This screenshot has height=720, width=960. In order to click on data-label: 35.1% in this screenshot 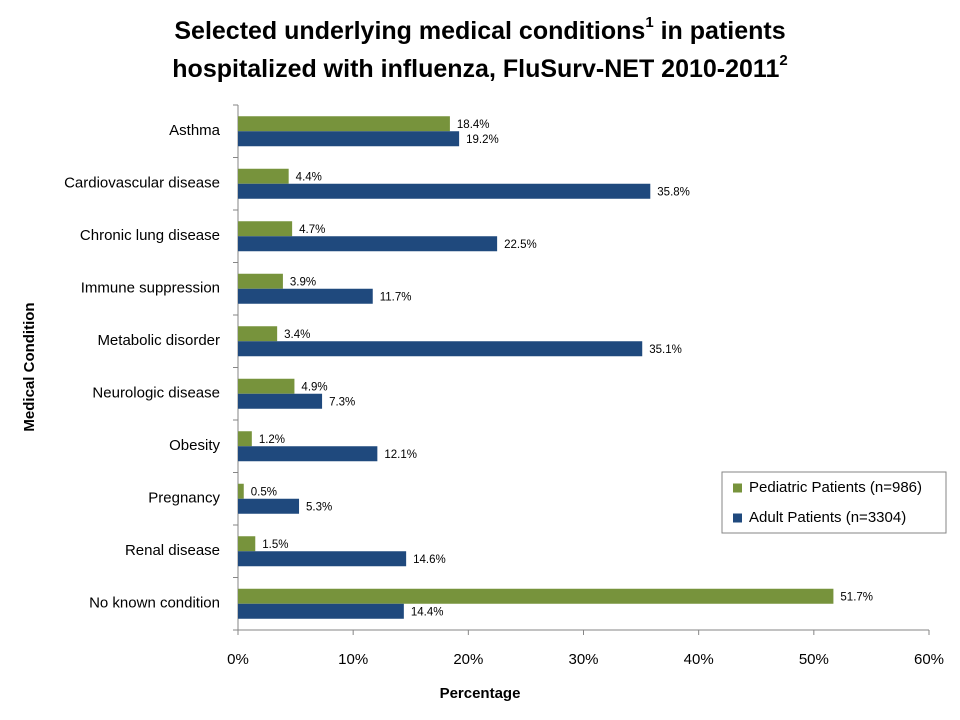, I will do `click(665, 350)`.